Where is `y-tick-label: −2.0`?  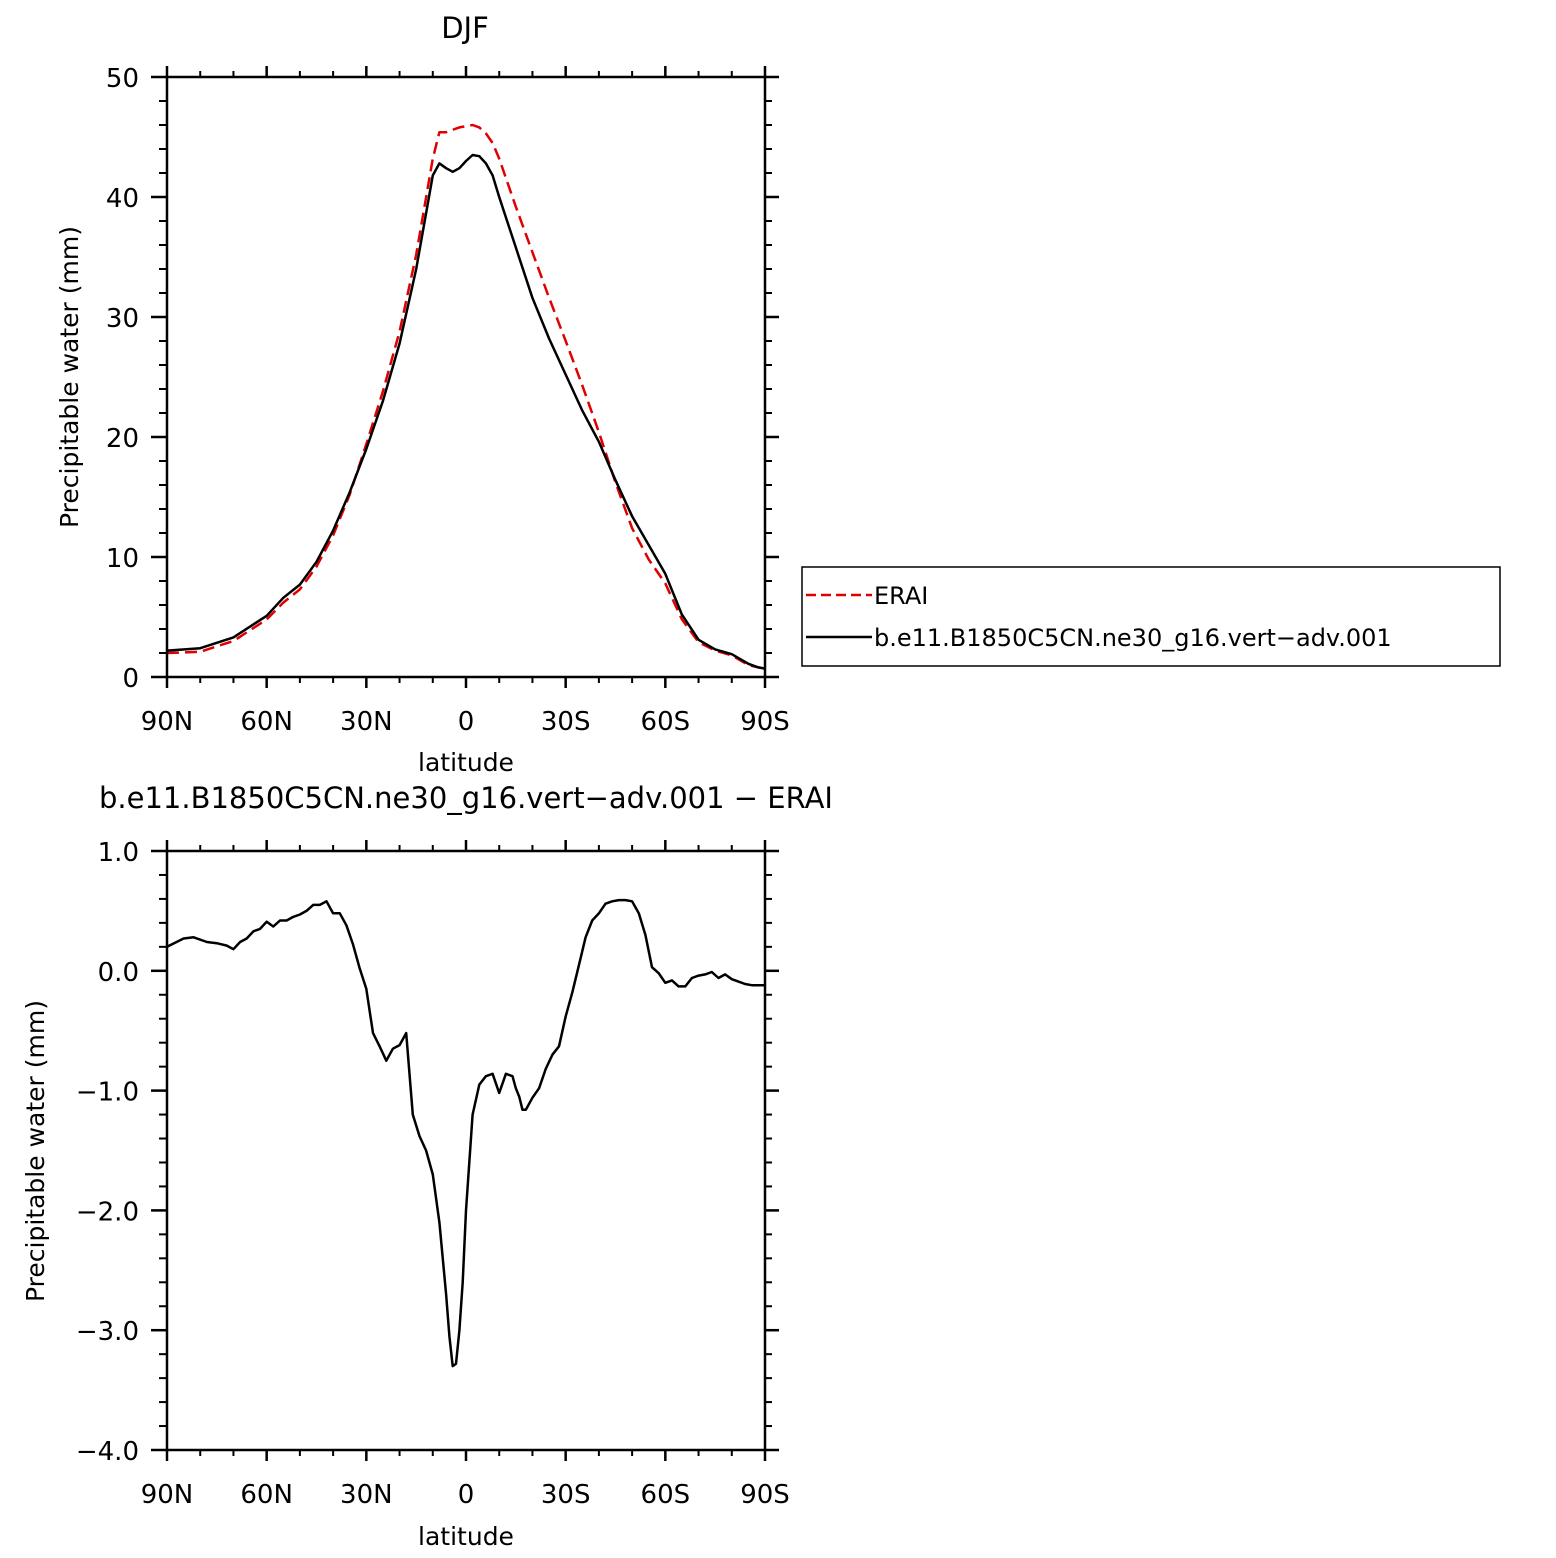
y-tick-label: −2.0 is located at coordinates (107, 1212).